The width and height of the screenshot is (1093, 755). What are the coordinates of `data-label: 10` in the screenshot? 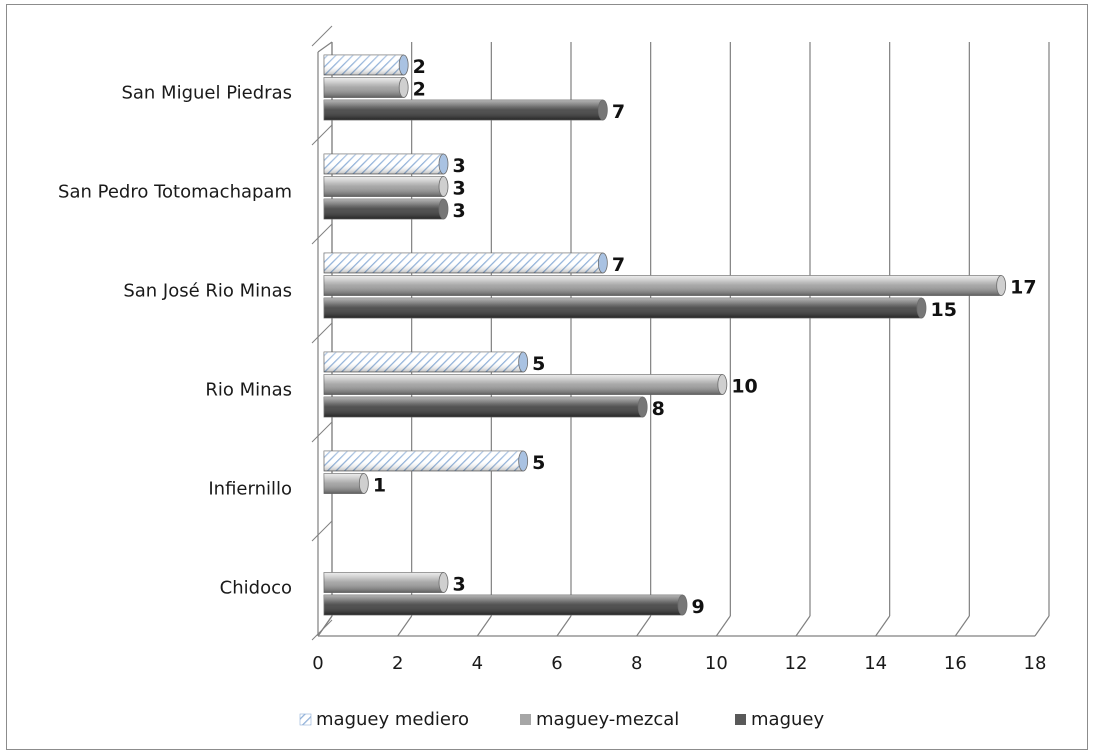 It's located at (744, 387).